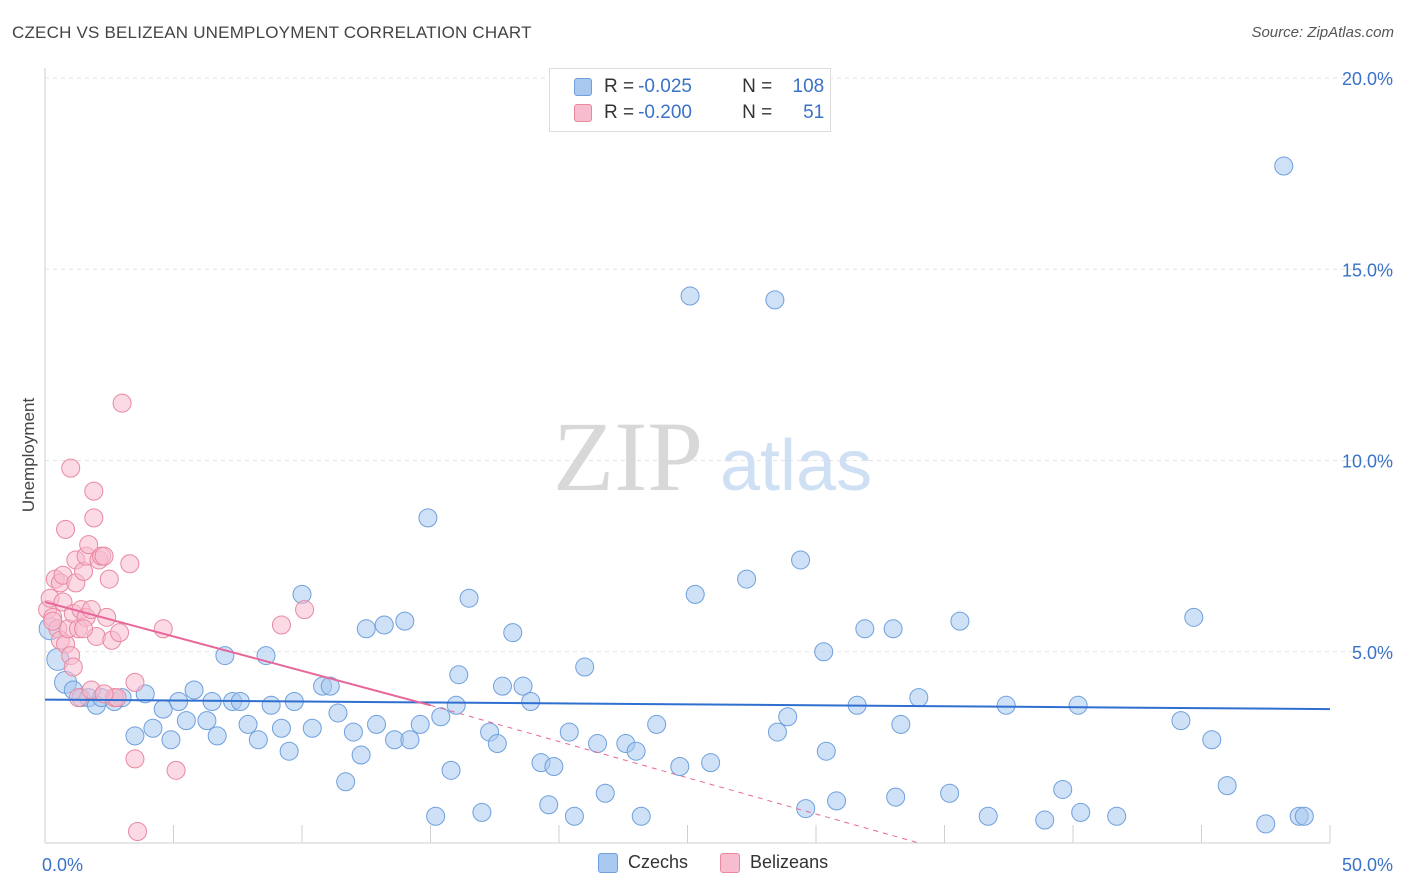  Describe the element at coordinates (62, 865) in the screenshot. I see `x-tick-label: 0.0%` at that location.